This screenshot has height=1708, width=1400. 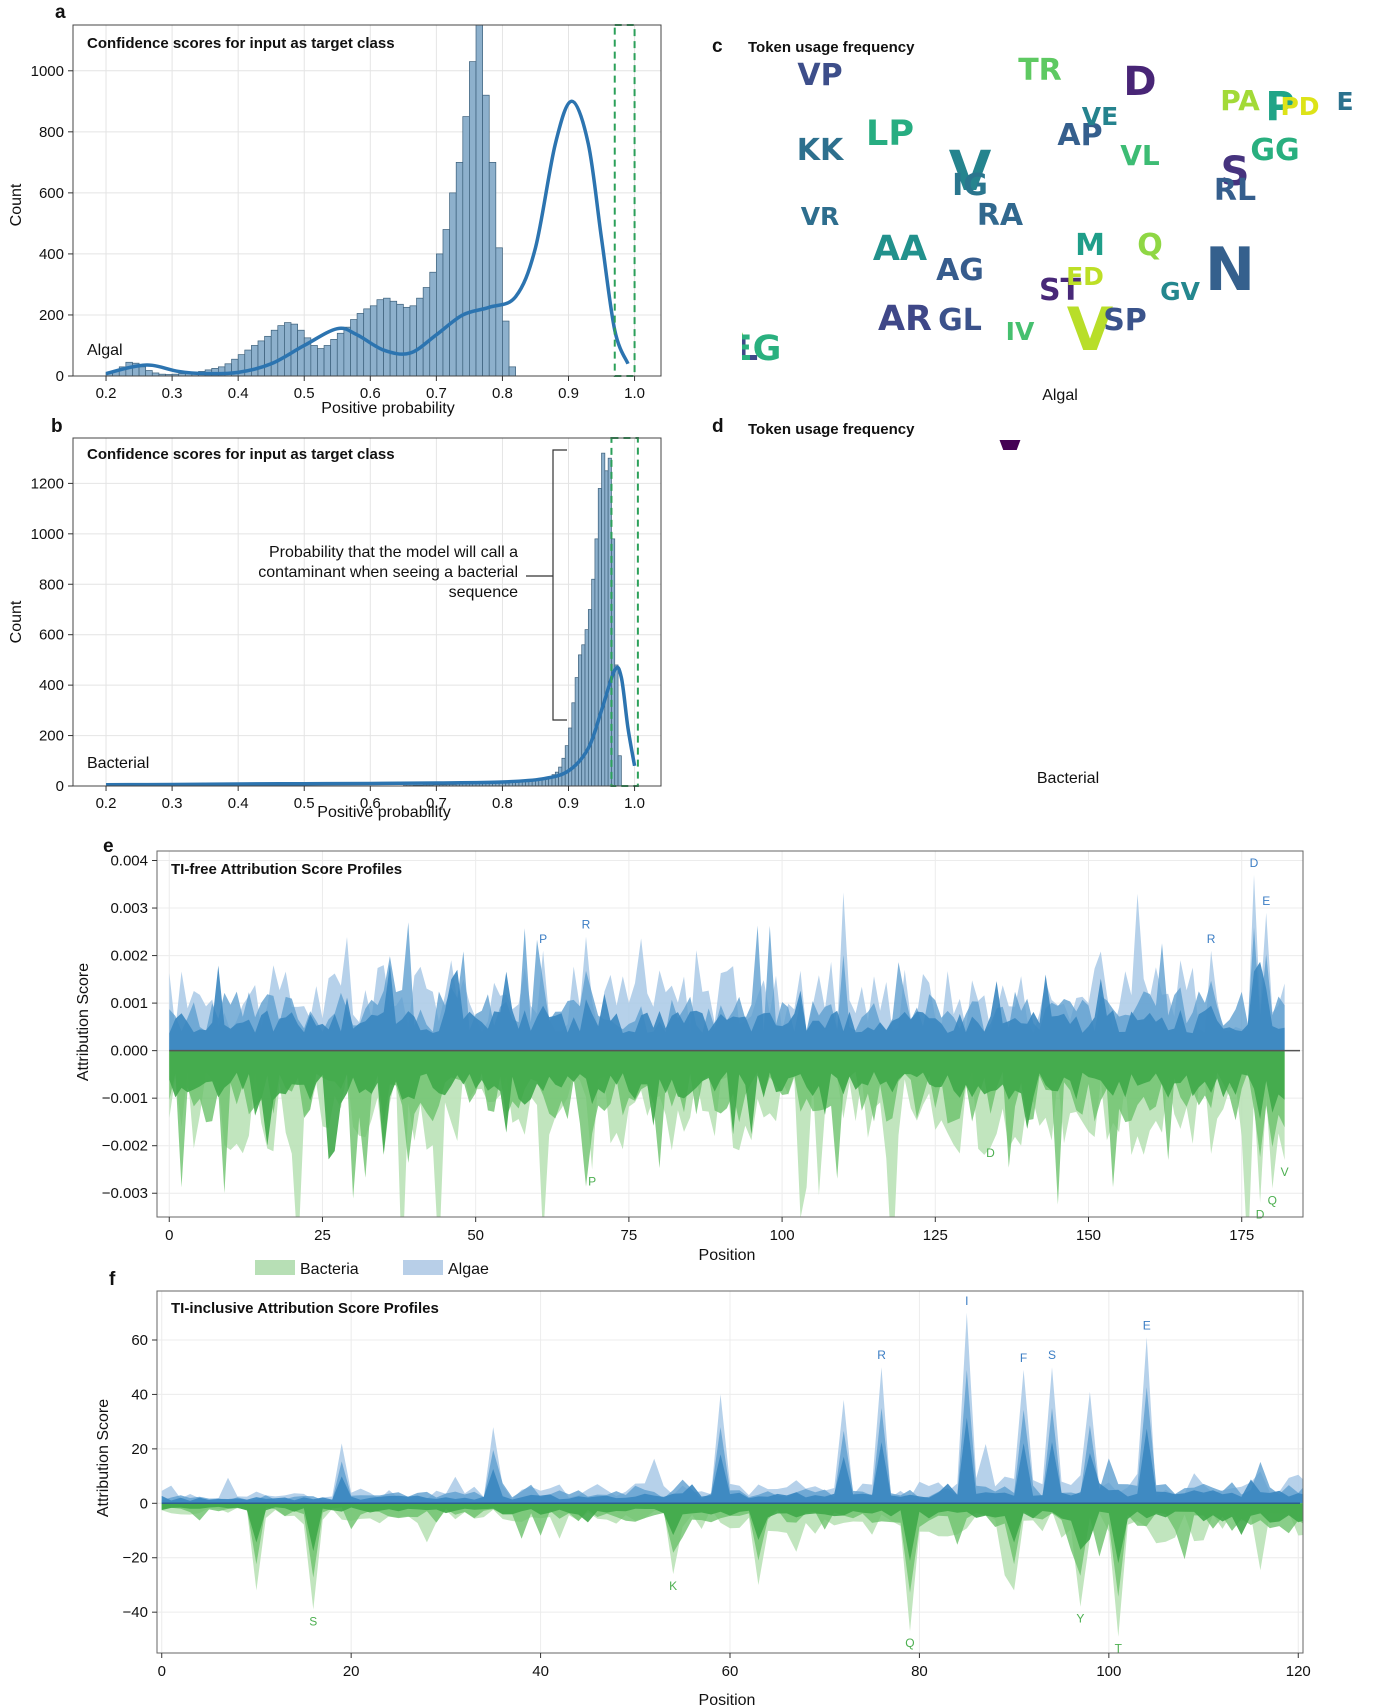 What do you see at coordinates (1060, 395) in the screenshot?
I see `panel-c-caption: Algal` at bounding box center [1060, 395].